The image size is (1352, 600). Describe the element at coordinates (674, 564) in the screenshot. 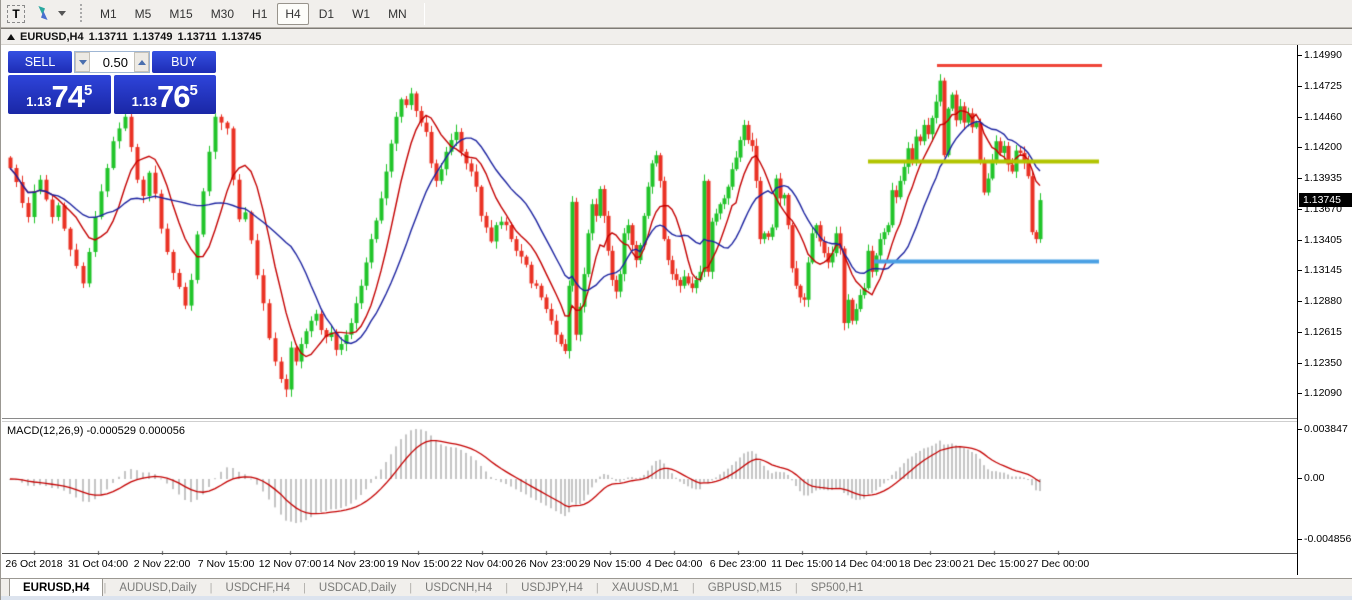

I see `time-axis-label: 4 Dec 04:00` at that location.